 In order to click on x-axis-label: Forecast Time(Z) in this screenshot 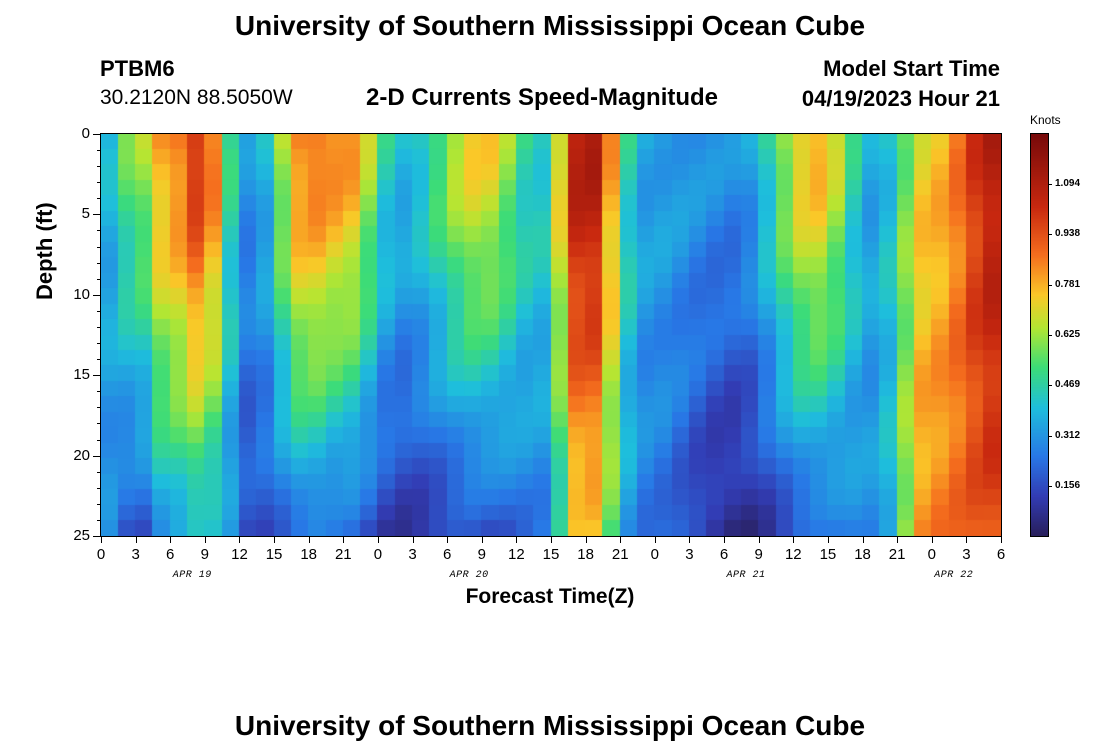, I will do `click(550, 596)`.